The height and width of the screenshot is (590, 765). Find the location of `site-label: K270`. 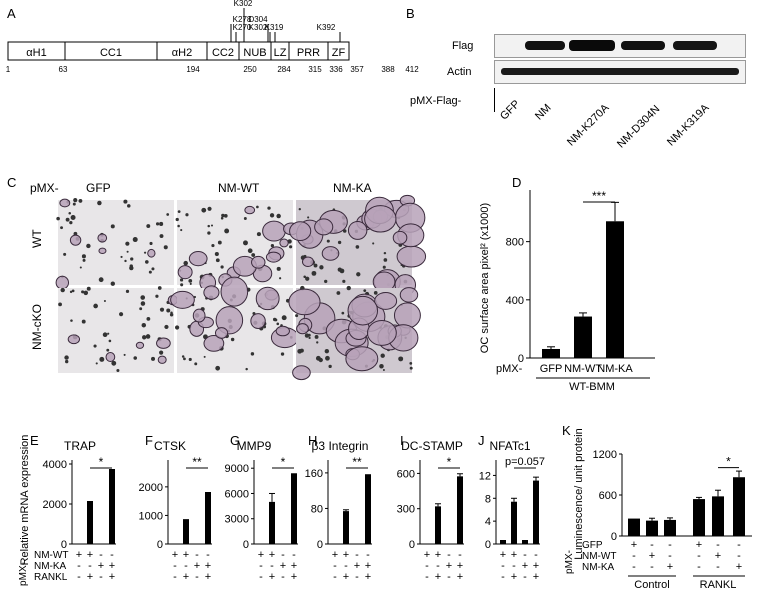

site-label: K270 is located at coordinates (242, 27).